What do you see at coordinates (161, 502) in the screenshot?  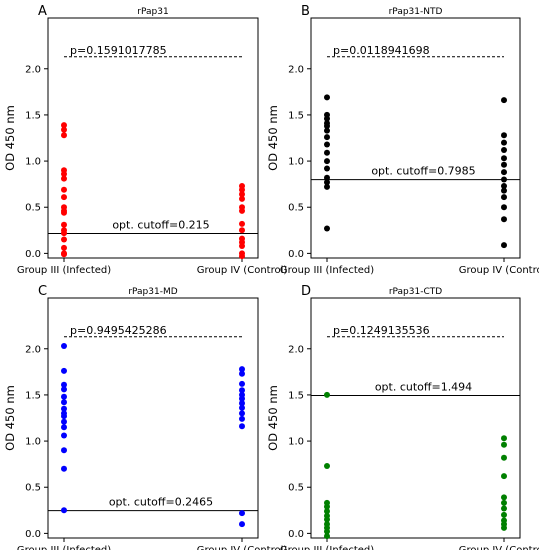 I see `cutoff-label: opt. cutoff=0.2465` at bounding box center [161, 502].